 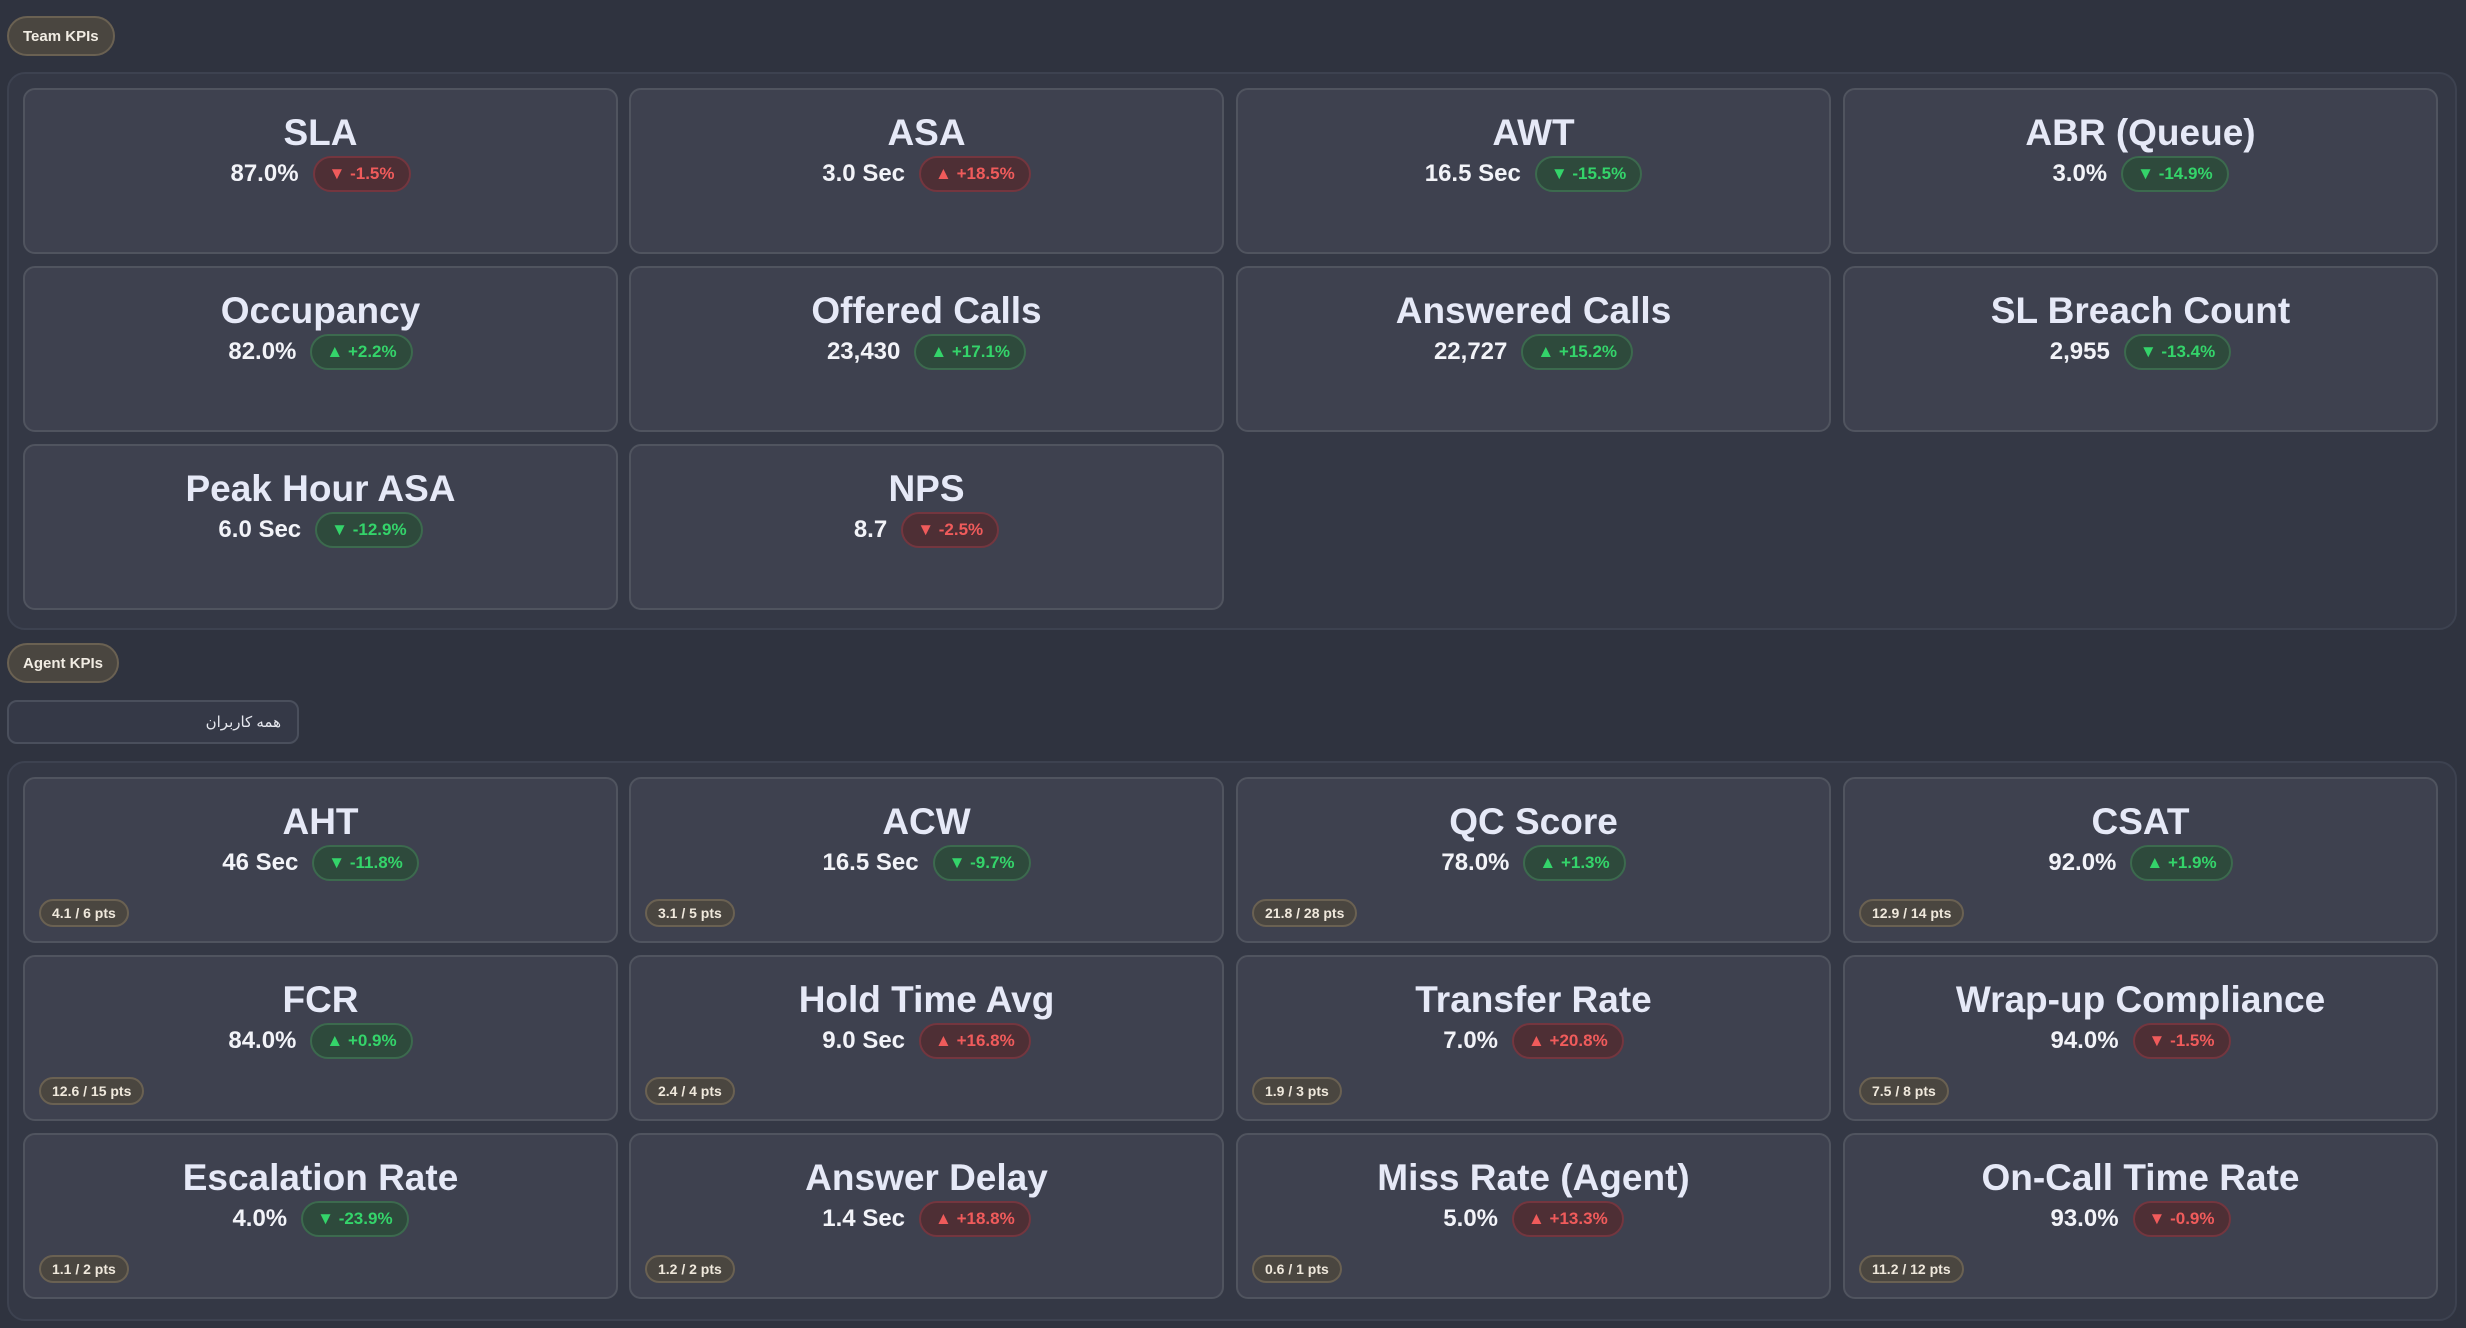 I want to click on kpi-title: Peak Hour ASA, so click(x=320, y=488).